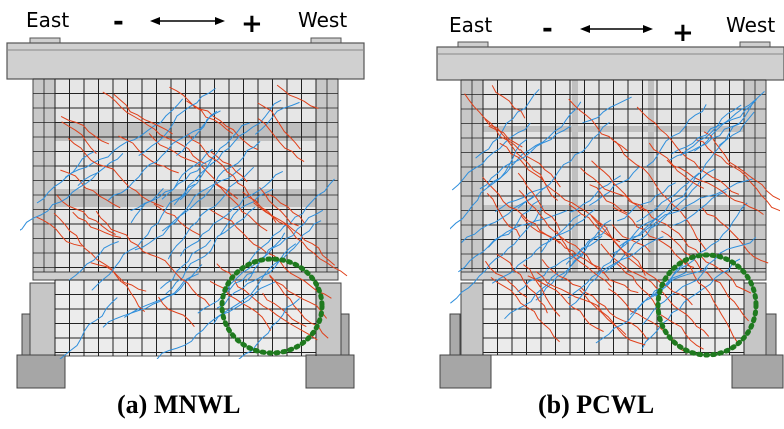 The image size is (784, 429). What do you see at coordinates (750, 25) in the screenshot?
I see `west-label: West` at bounding box center [750, 25].